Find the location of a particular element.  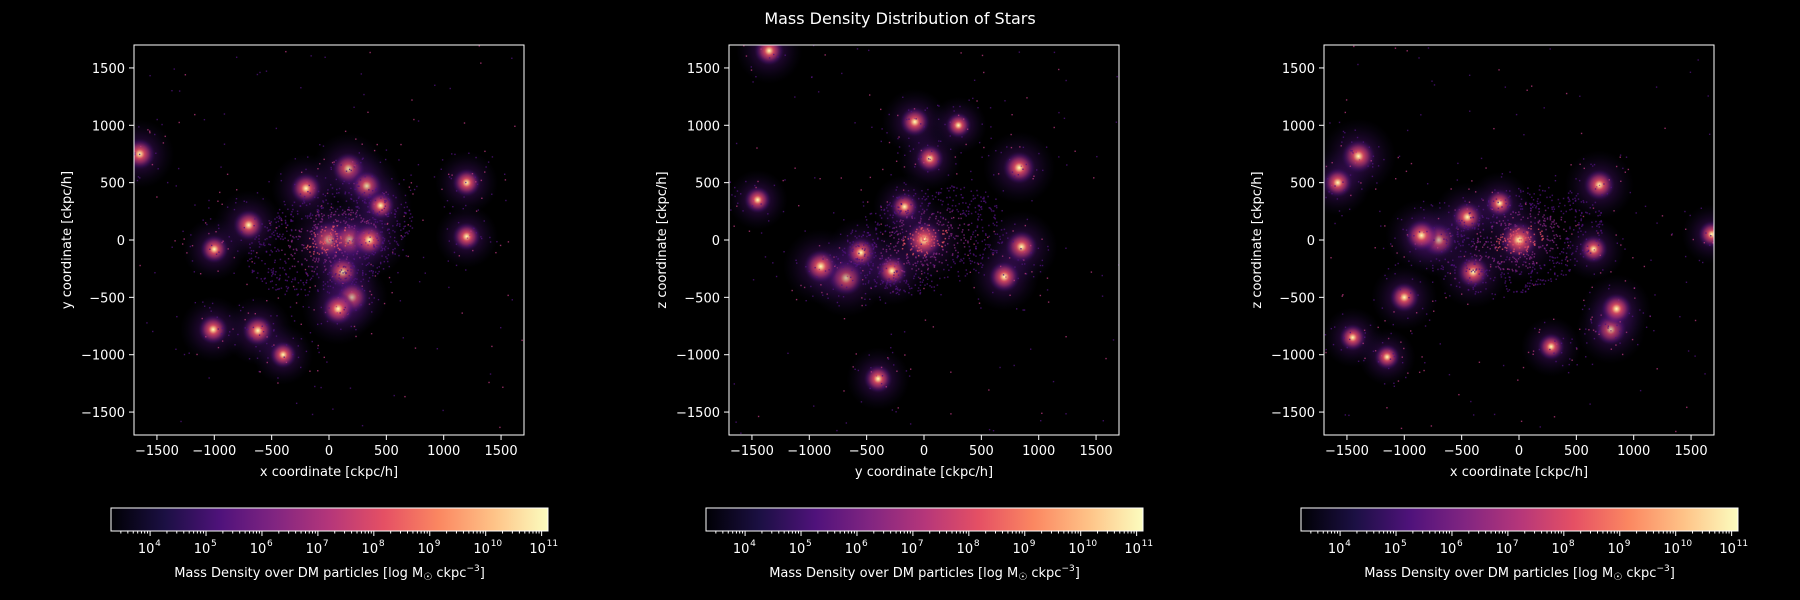

clump is located at coordinates (958, 125).